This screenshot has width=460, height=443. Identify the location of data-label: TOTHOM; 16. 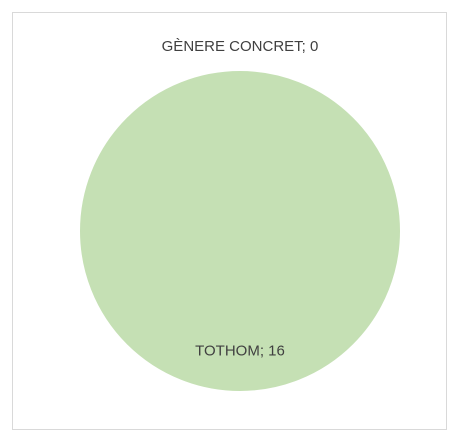
(240, 351).